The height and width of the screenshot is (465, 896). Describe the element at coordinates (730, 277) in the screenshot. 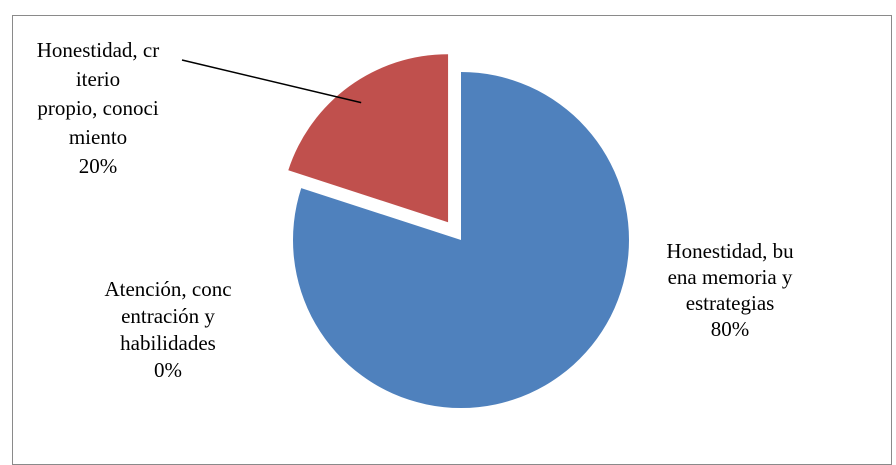

I see `slice-label-line: ena memoria y` at that location.